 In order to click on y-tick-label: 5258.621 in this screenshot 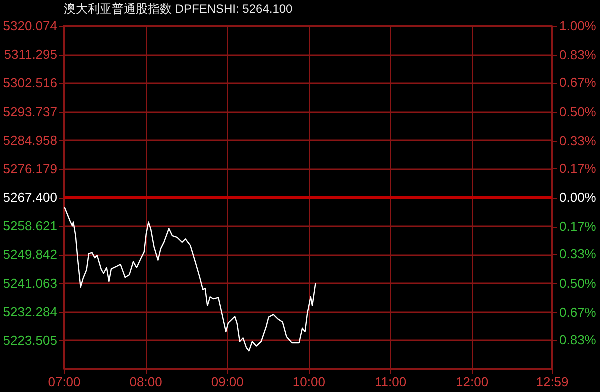, I will do `click(30, 226)`.